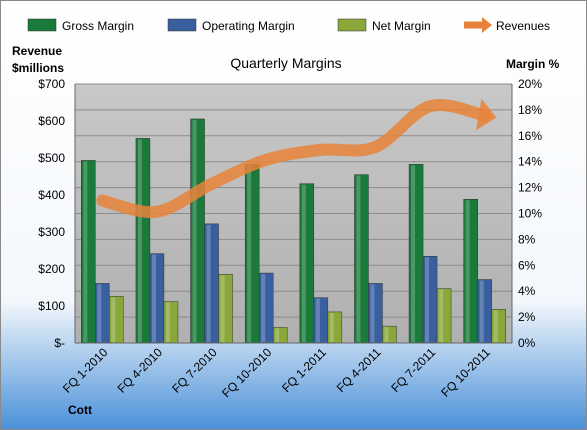  I want to click on chart-title: Quarterly Margins, so click(285, 63).